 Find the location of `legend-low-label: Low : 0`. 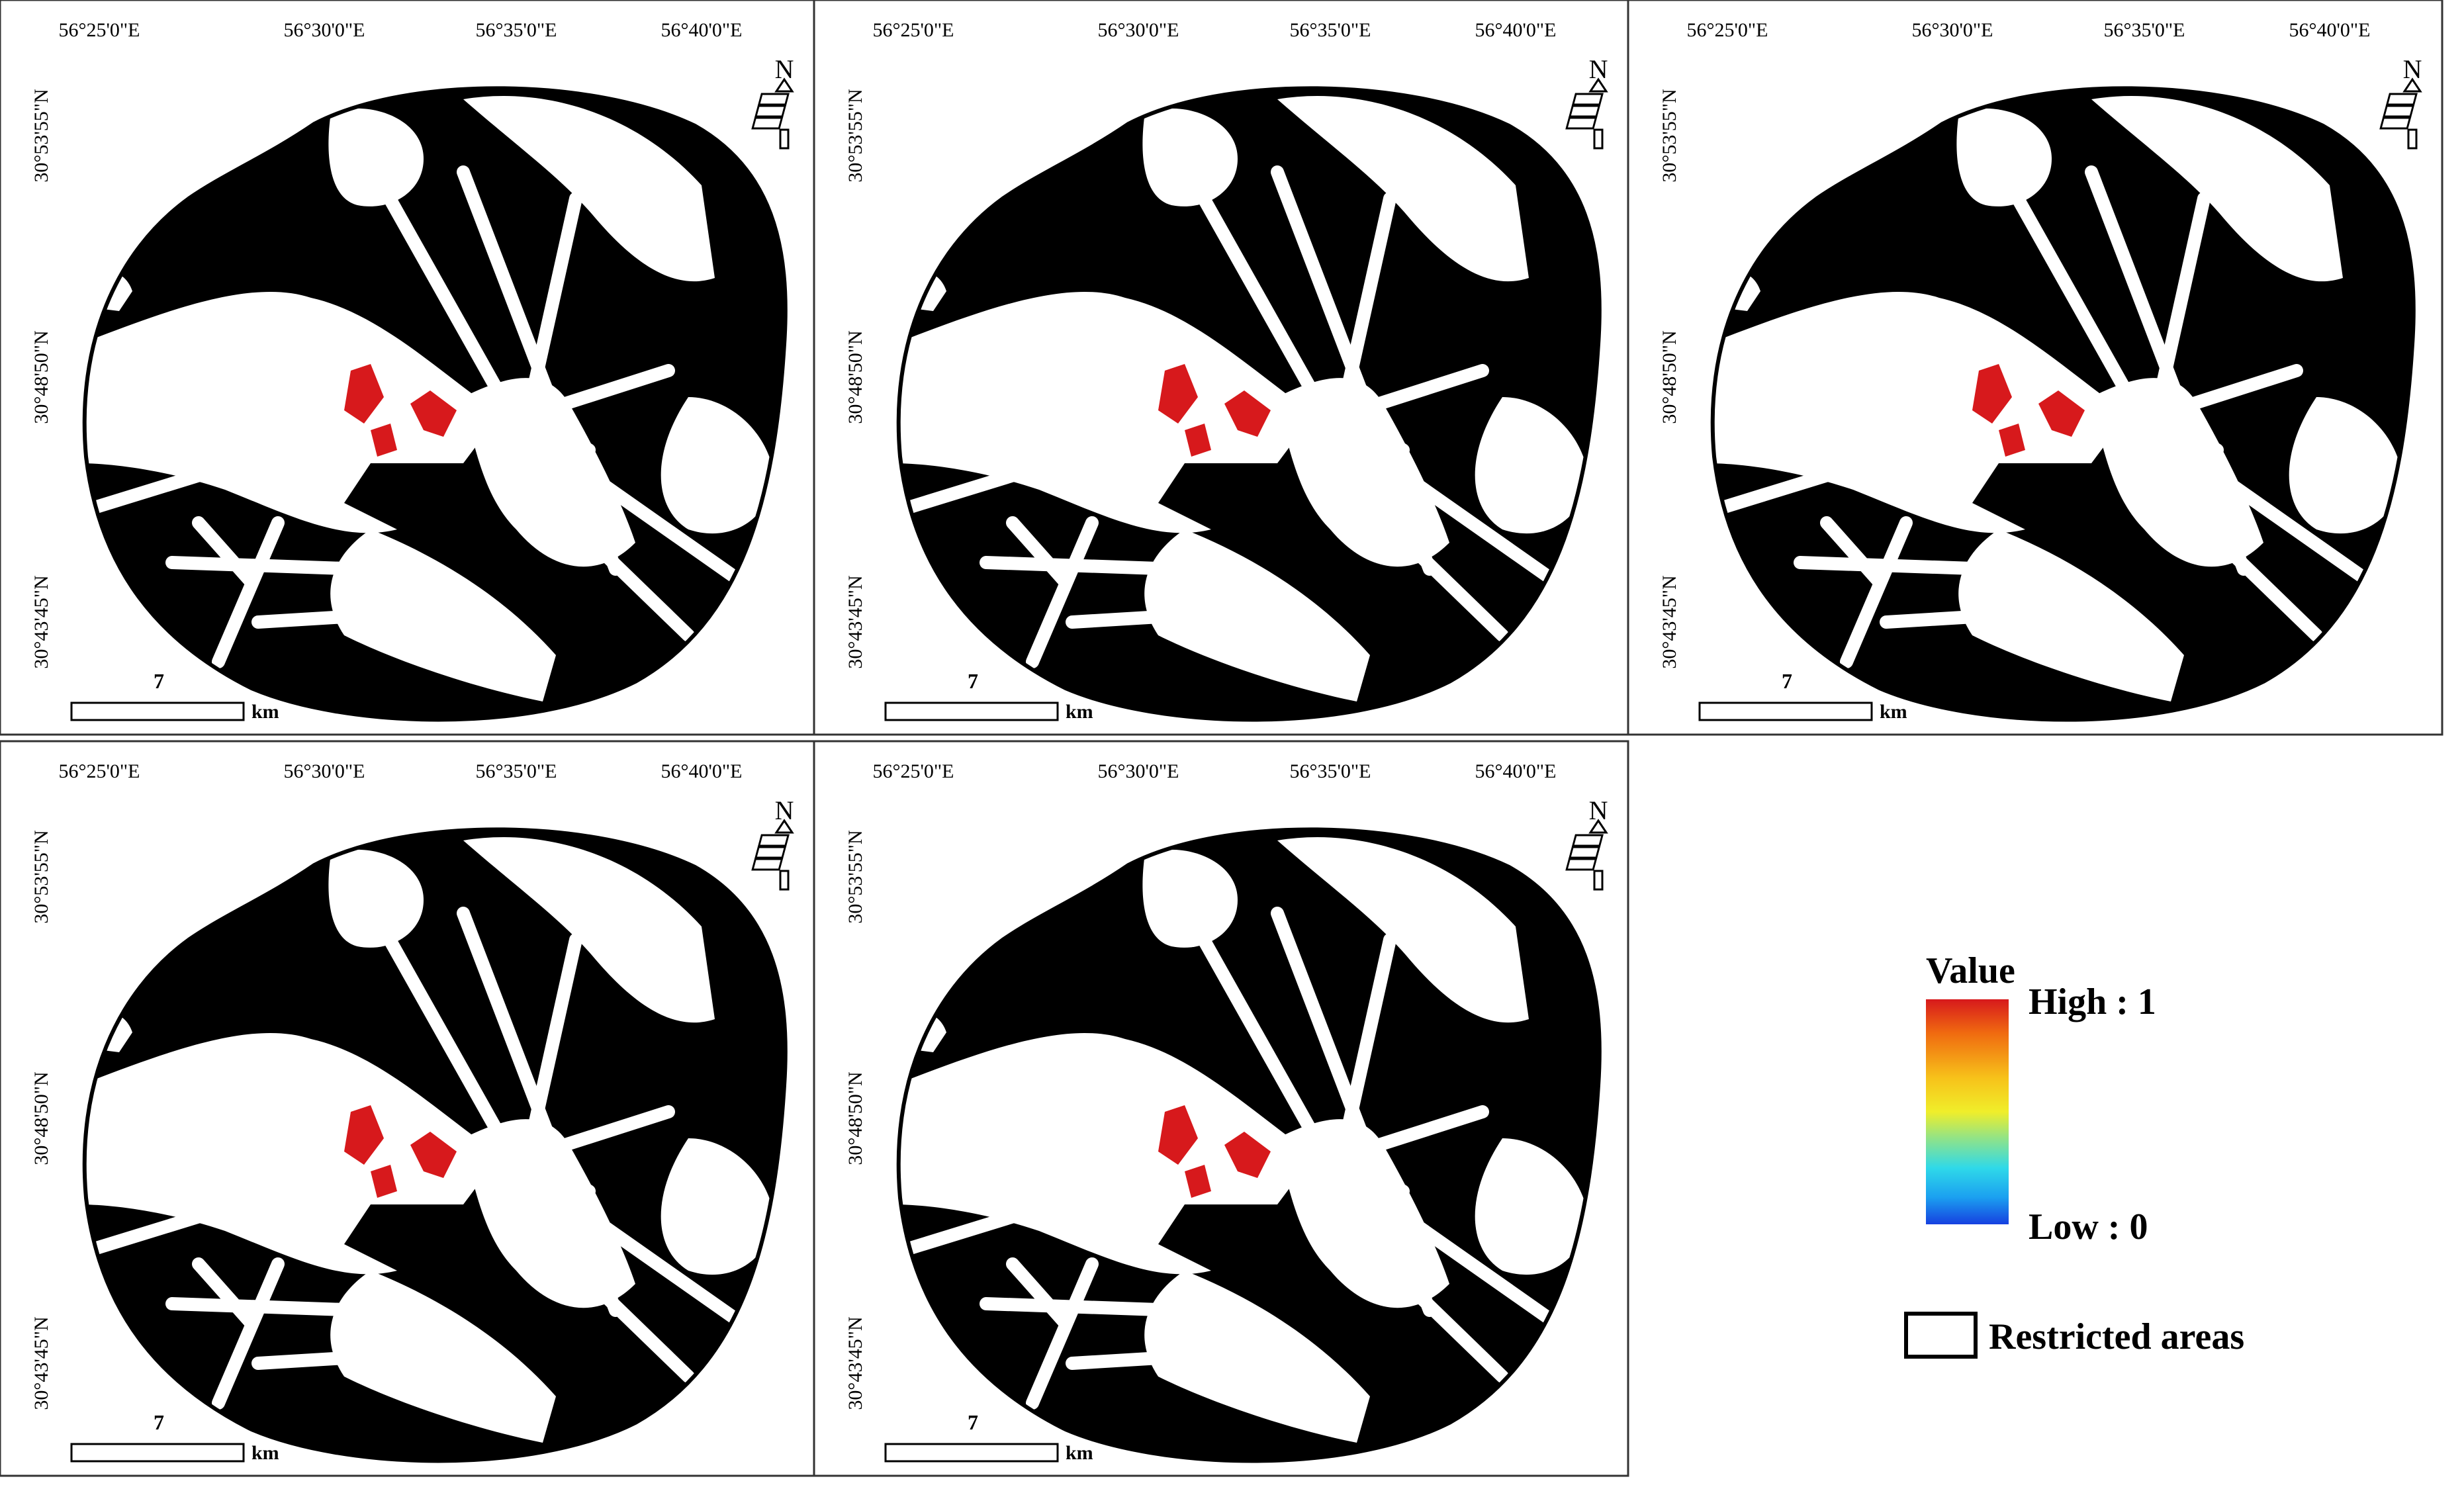

legend-low-label: Low : 0 is located at coordinates (2088, 1226).